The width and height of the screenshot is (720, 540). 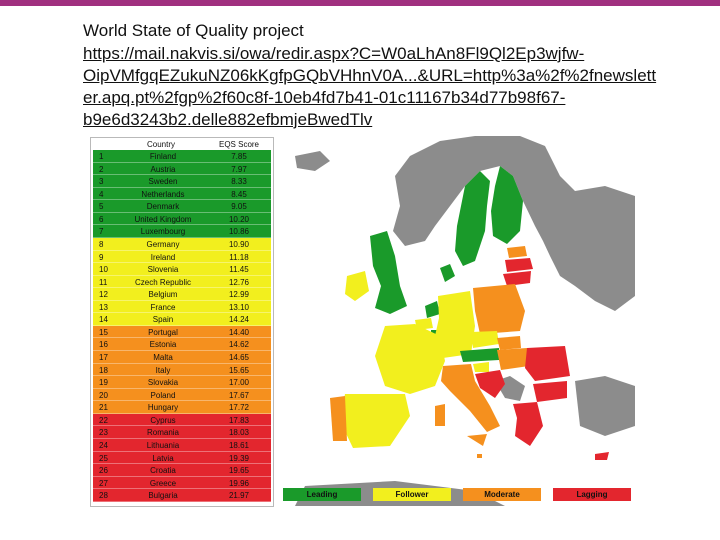 What do you see at coordinates (182, 244) in the screenshot?
I see `table-row: 8 Germany 10.90` at bounding box center [182, 244].